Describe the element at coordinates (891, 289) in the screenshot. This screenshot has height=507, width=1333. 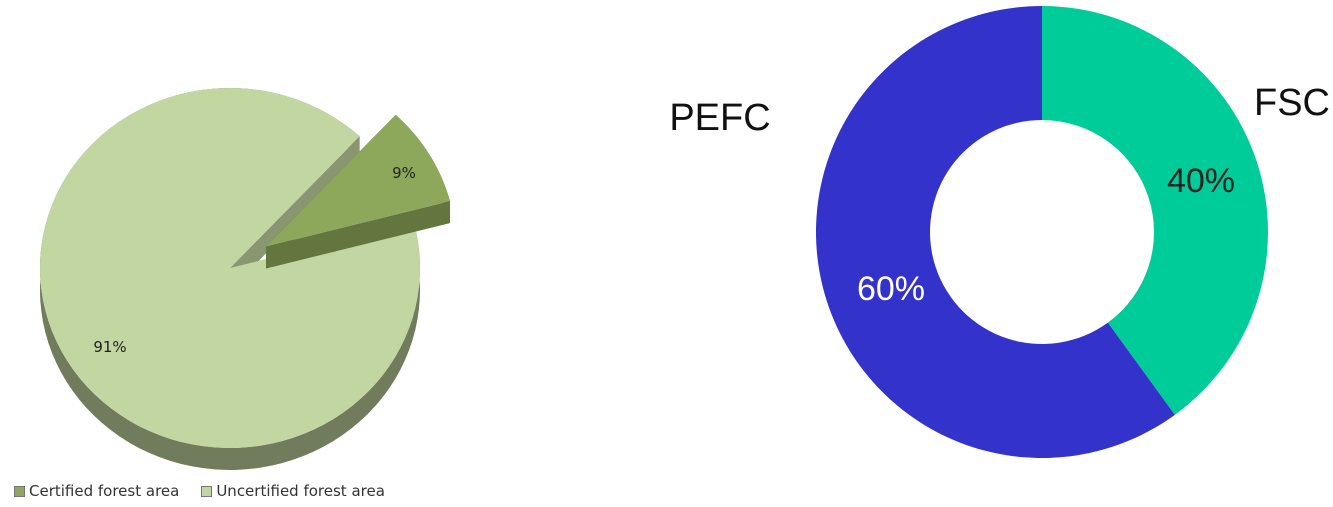
I see `donut-data-label-pefc: 60%` at that location.